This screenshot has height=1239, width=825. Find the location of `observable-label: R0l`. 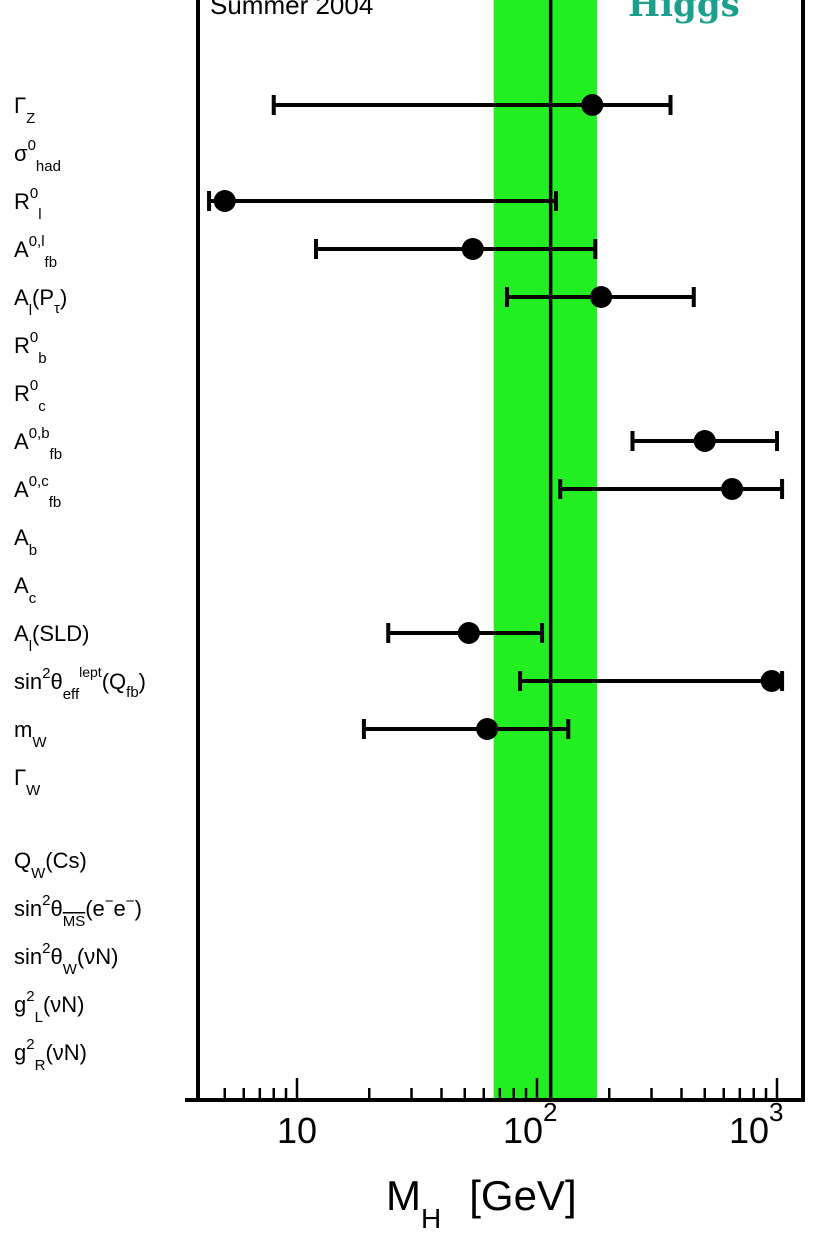

observable-label: R0l is located at coordinates (28, 204).